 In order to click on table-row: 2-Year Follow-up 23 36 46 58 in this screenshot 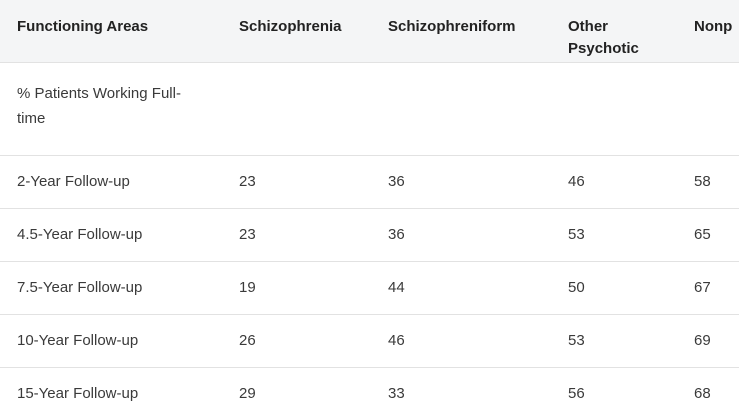, I will do `click(369, 182)`.